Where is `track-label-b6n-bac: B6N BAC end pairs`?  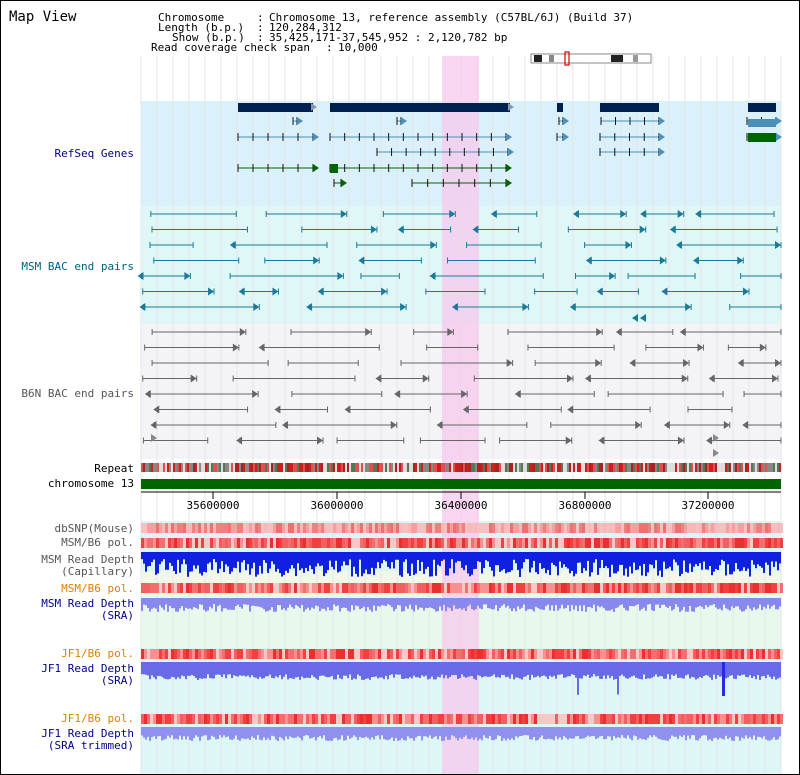 track-label-b6n-bac: B6N BAC end pairs is located at coordinates (77, 393).